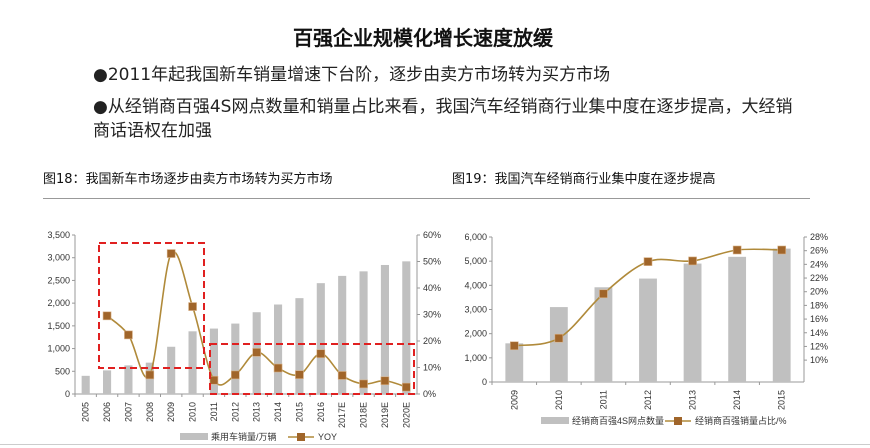 Image resolution: width=870 pixels, height=448 pixels. Describe the element at coordinates (62, 371) in the screenshot. I see `chart18-ytick: 500` at that location.